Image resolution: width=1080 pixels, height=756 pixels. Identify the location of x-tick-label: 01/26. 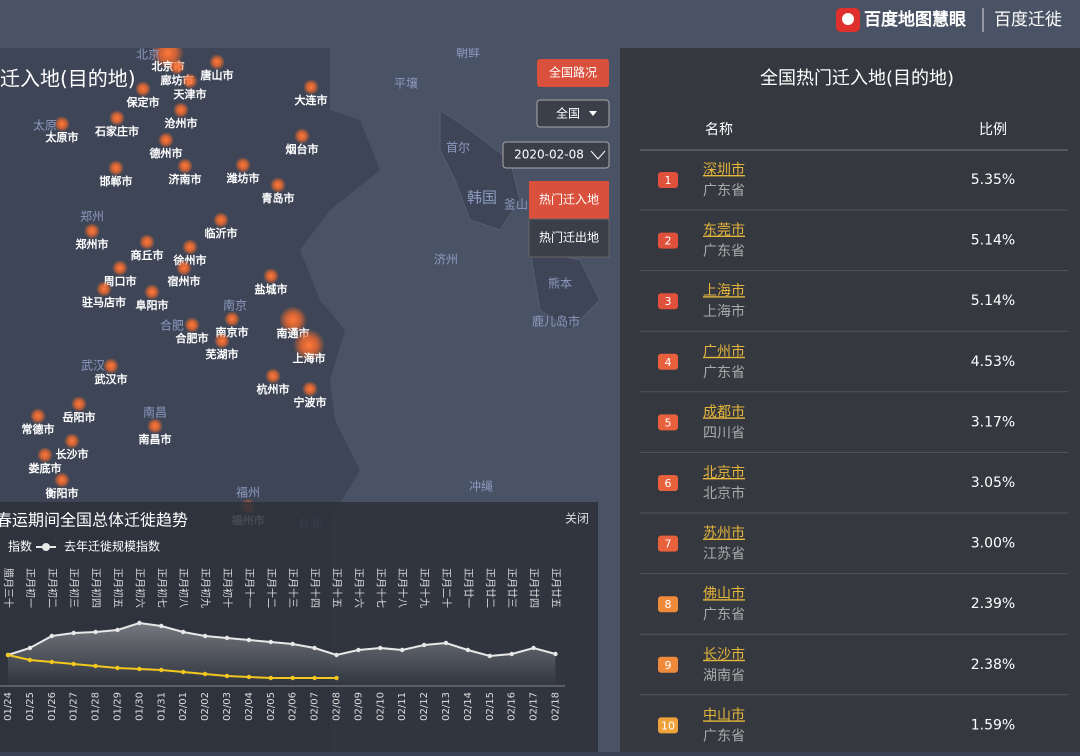
(52, 706).